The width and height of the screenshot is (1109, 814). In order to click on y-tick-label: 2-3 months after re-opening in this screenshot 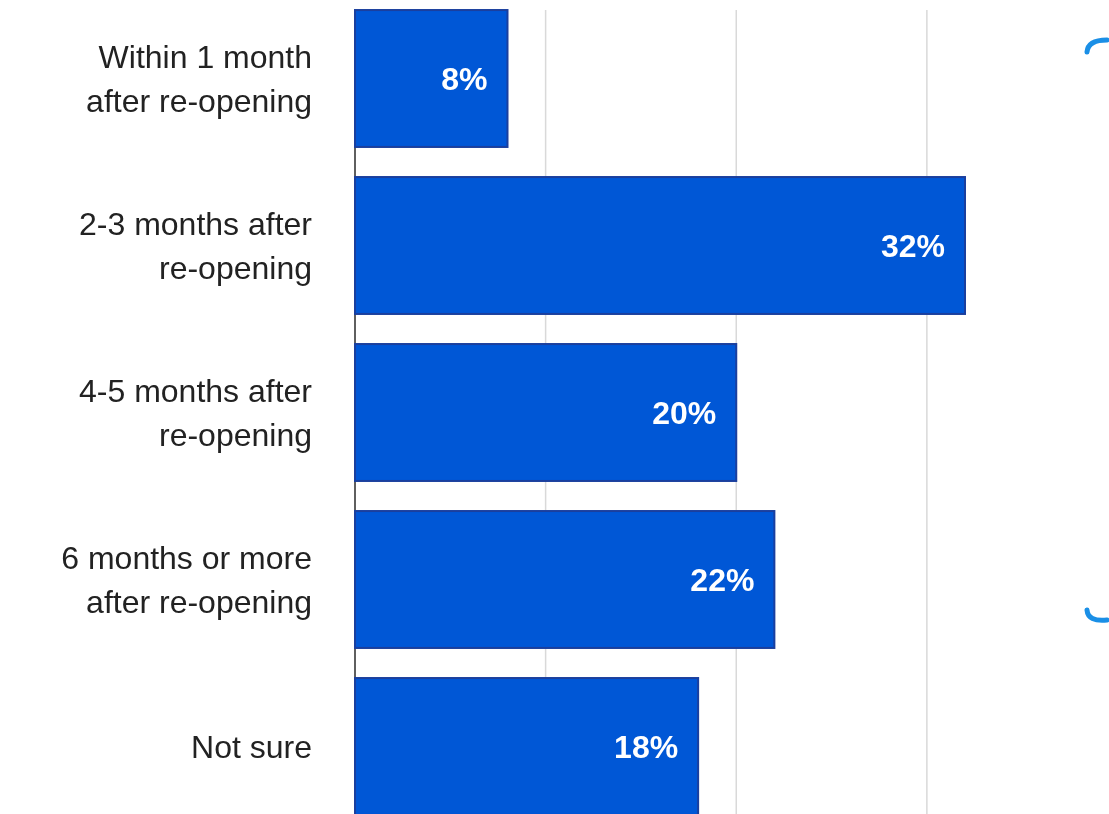, I will do `click(196, 245)`.